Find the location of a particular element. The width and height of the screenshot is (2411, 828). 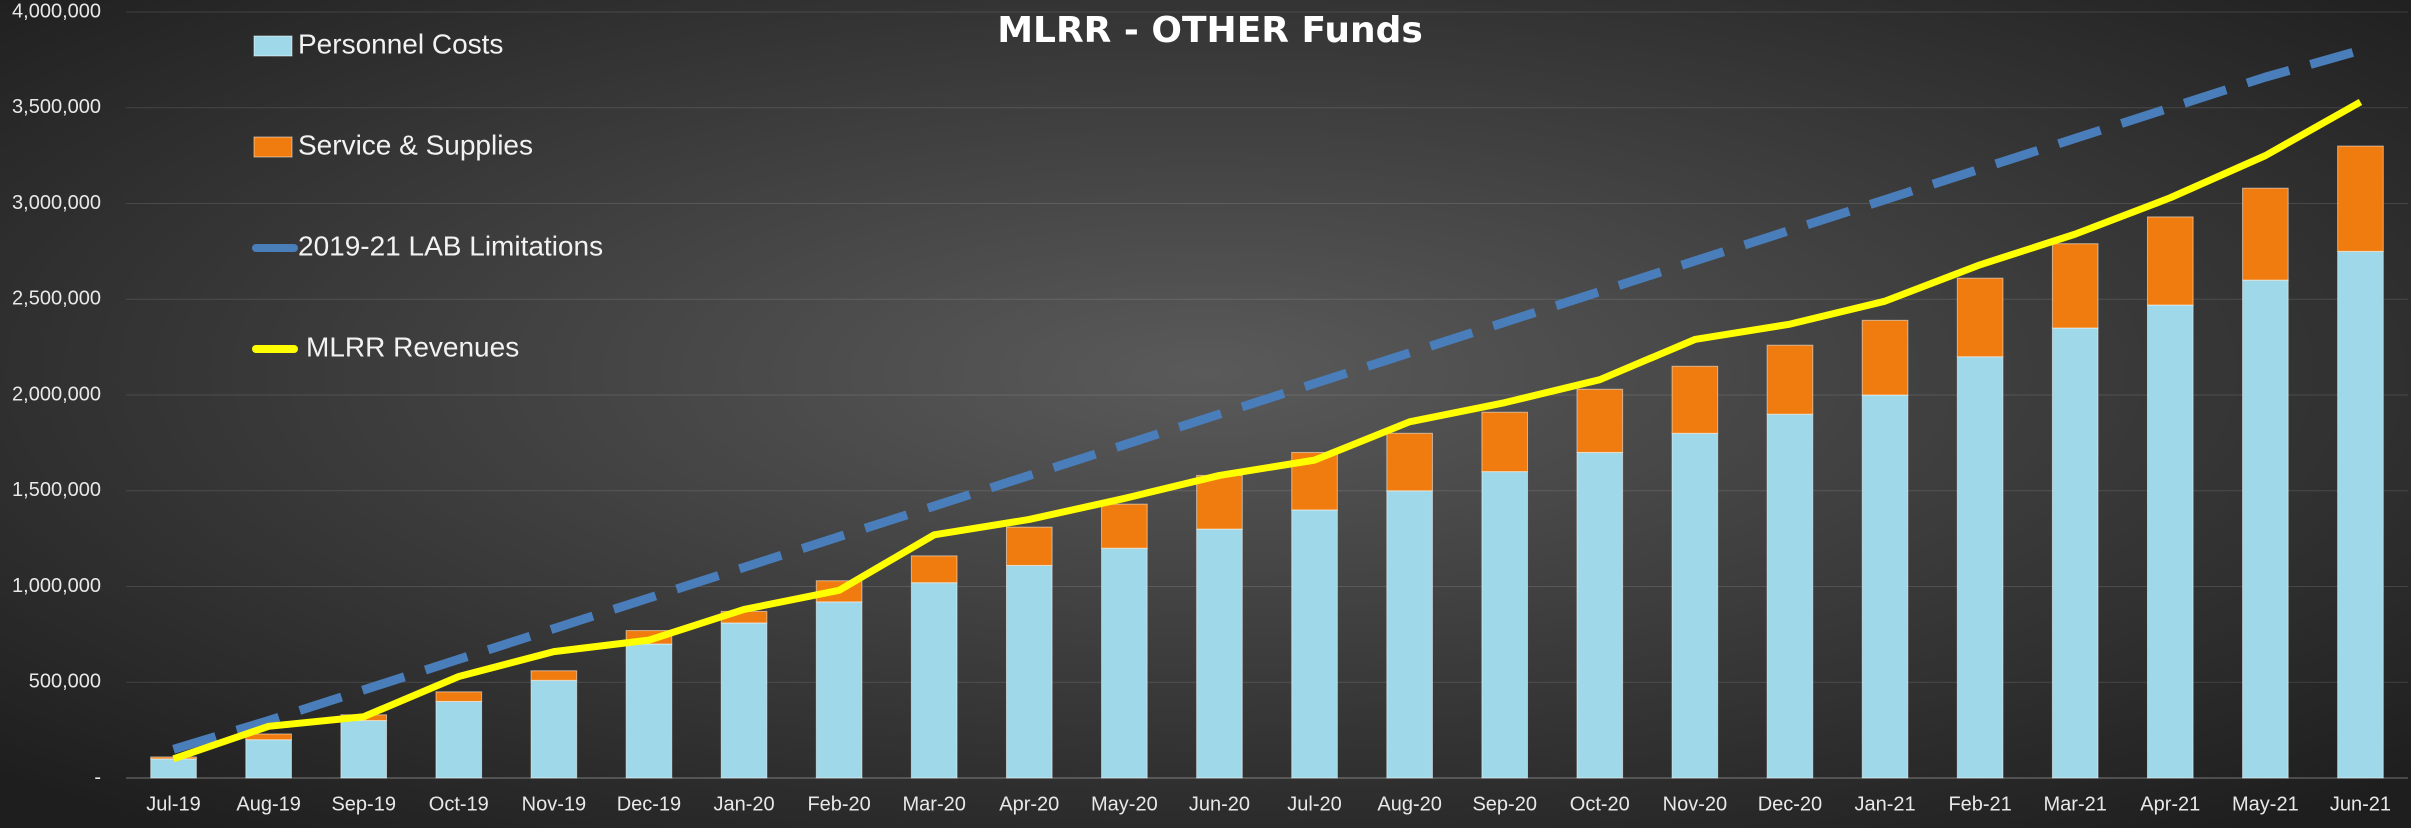

x-tick-label: Apr-20 is located at coordinates (1029, 804).